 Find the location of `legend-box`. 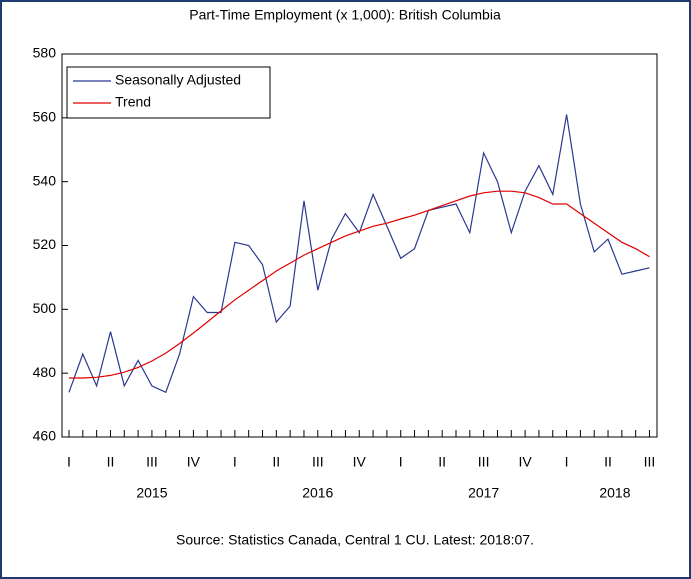

legend-box is located at coordinates (168, 92).